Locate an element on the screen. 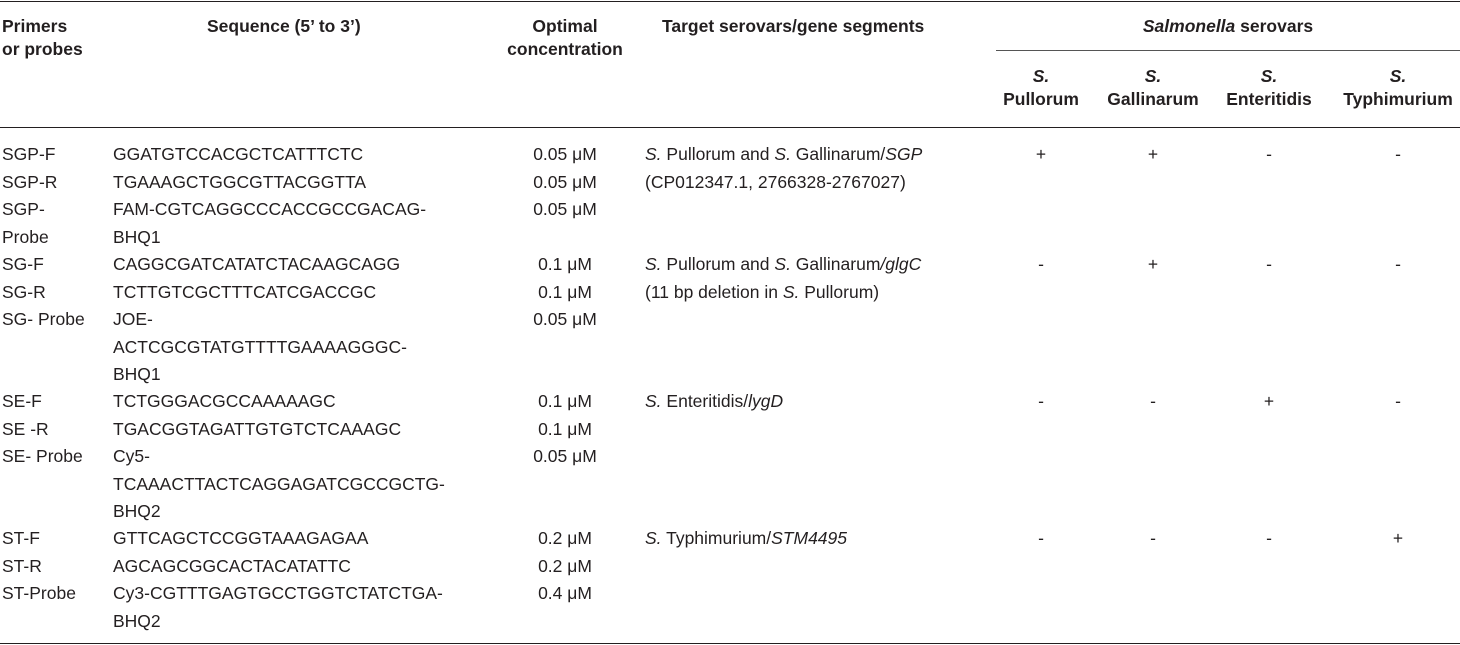 The width and height of the screenshot is (1460, 645). concentration-value: 0.4 μM is located at coordinates (565, 593).